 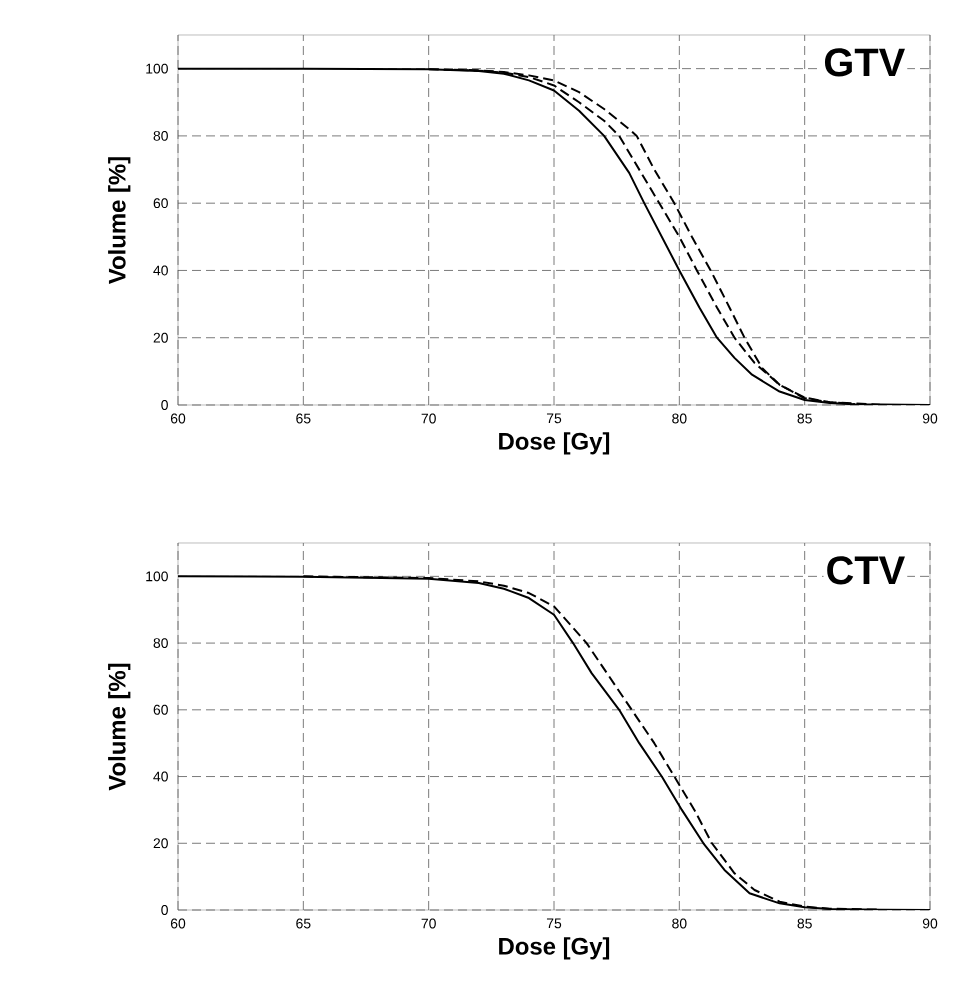 I want to click on annotation: GTV, so click(x=864, y=62).